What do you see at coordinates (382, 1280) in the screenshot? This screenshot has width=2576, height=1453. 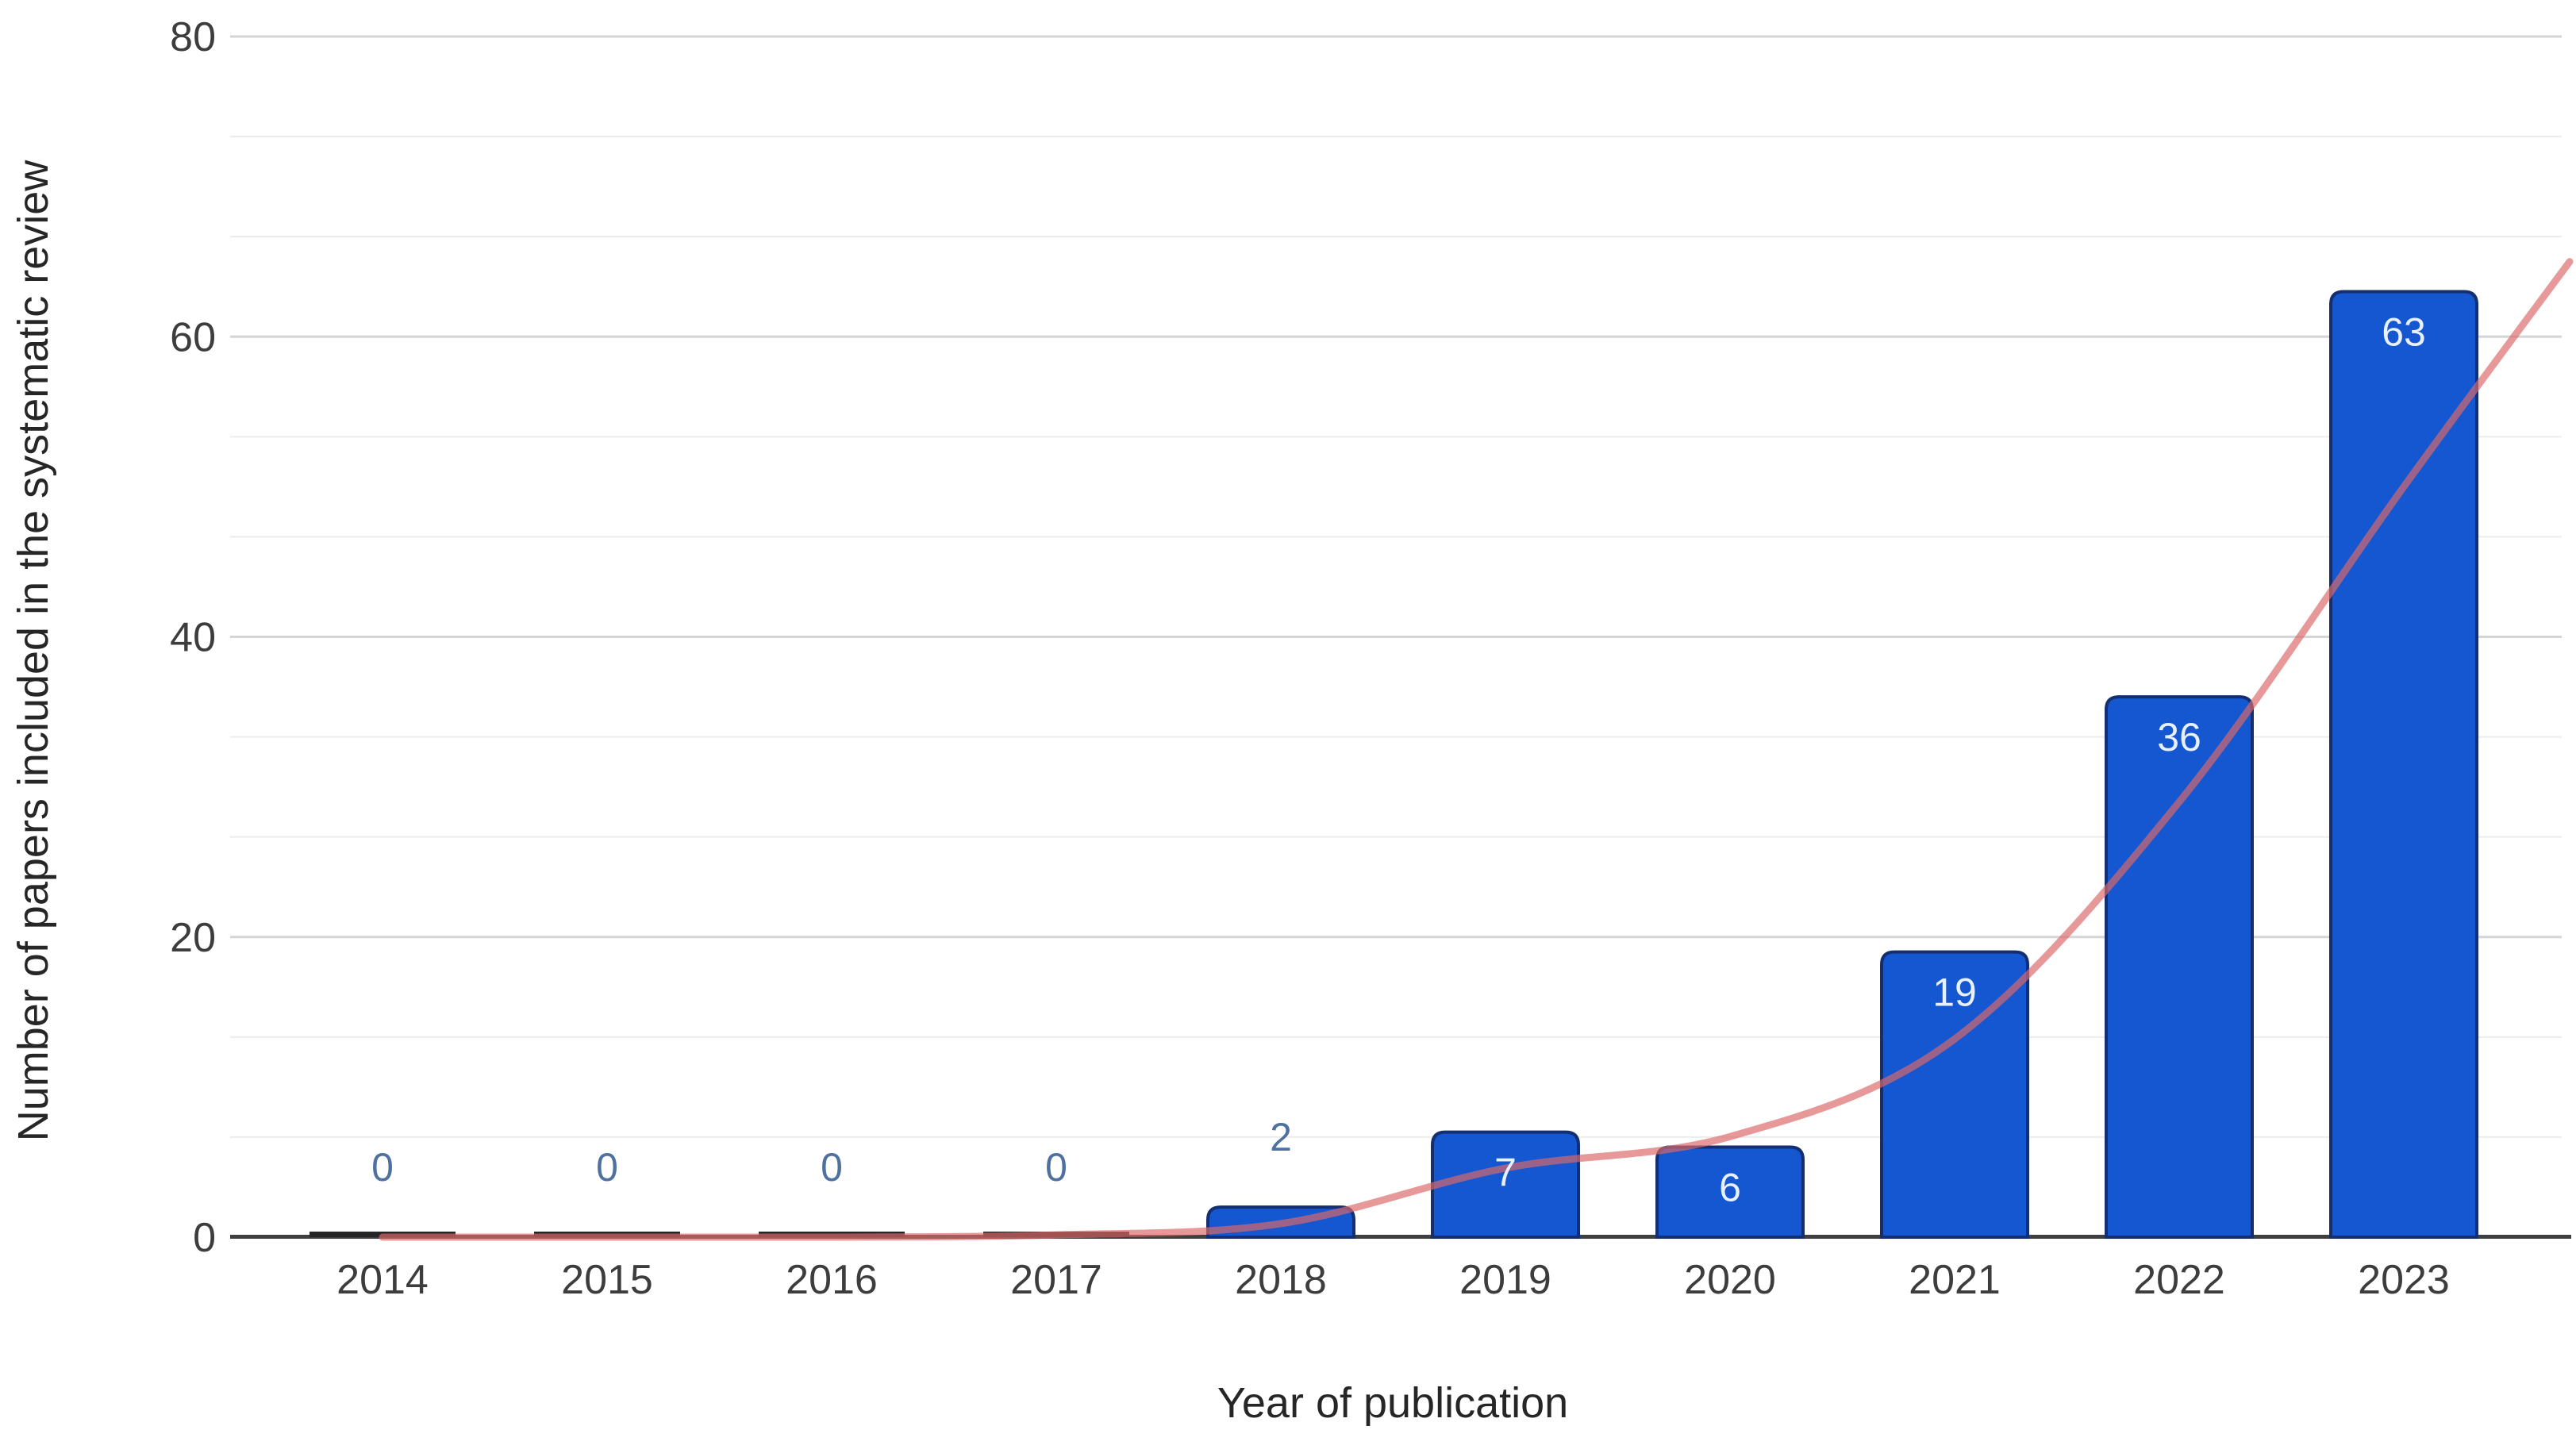 I see `x-tick-label: 2014` at bounding box center [382, 1280].